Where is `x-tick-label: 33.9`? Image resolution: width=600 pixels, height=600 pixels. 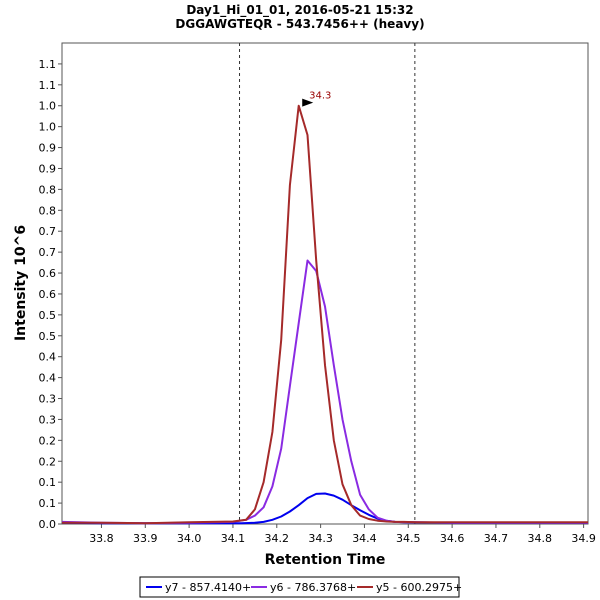 x-tick-label: 33.9 is located at coordinates (145, 538).